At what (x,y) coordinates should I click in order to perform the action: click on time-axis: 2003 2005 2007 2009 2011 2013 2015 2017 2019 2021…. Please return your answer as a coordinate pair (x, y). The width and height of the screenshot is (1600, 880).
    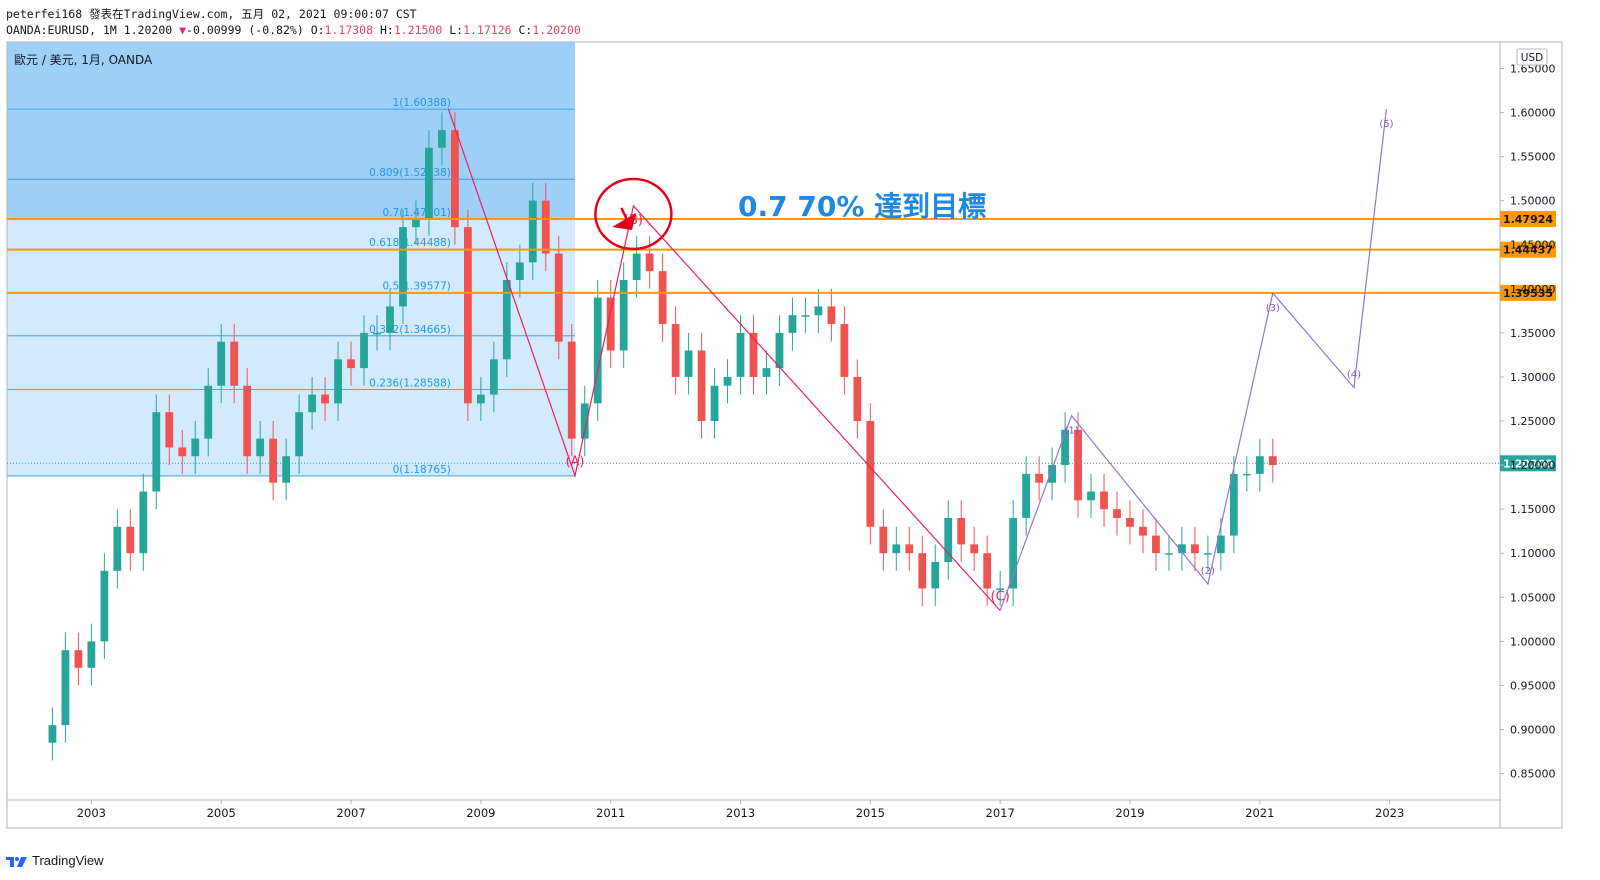
    Looking at the image, I should click on (753, 814).